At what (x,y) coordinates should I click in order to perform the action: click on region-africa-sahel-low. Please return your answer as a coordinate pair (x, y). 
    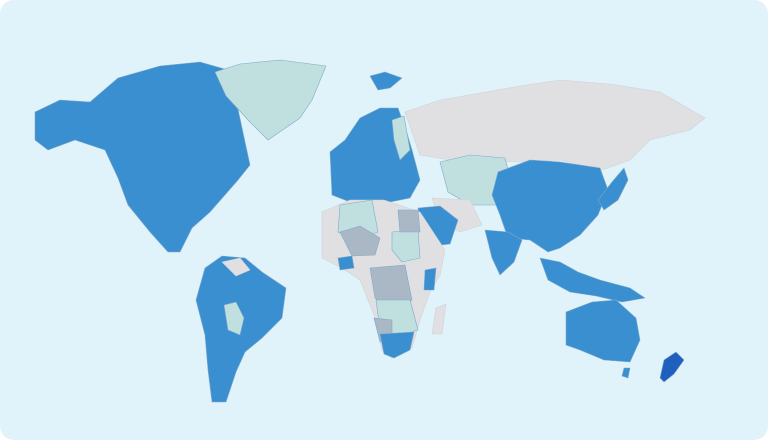
    Looking at the image, I should click on (360, 241).